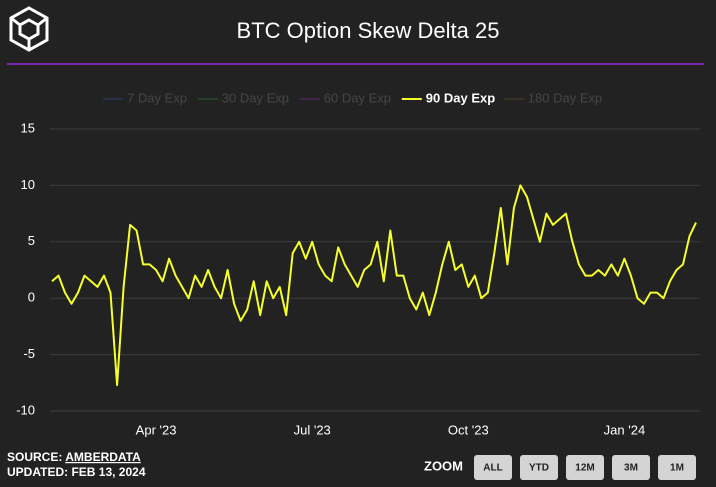 Image resolution: width=716 pixels, height=487 pixels. Describe the element at coordinates (312, 429) in the screenshot. I see `x-tick-label: Jul '23` at that location.